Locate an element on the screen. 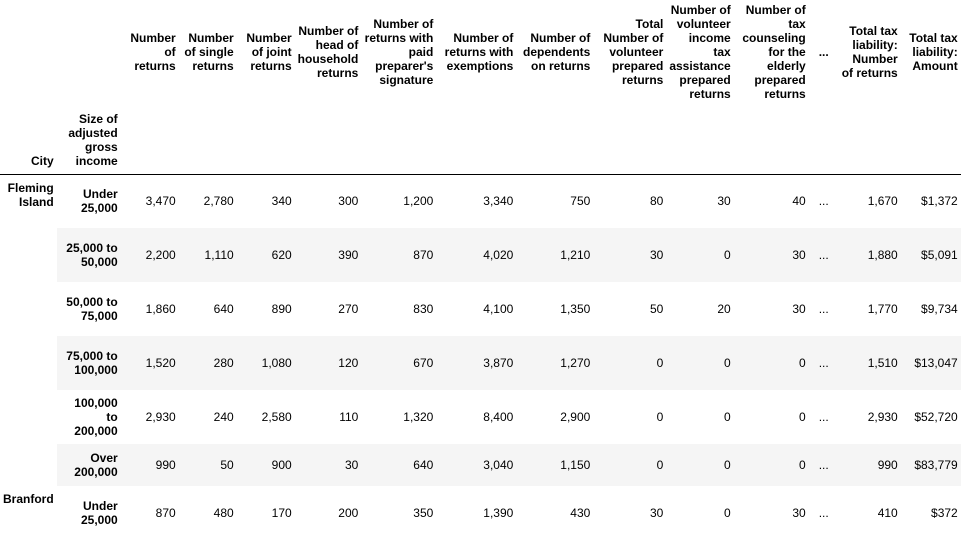  table-cell: 1,860 is located at coordinates (160, 309).